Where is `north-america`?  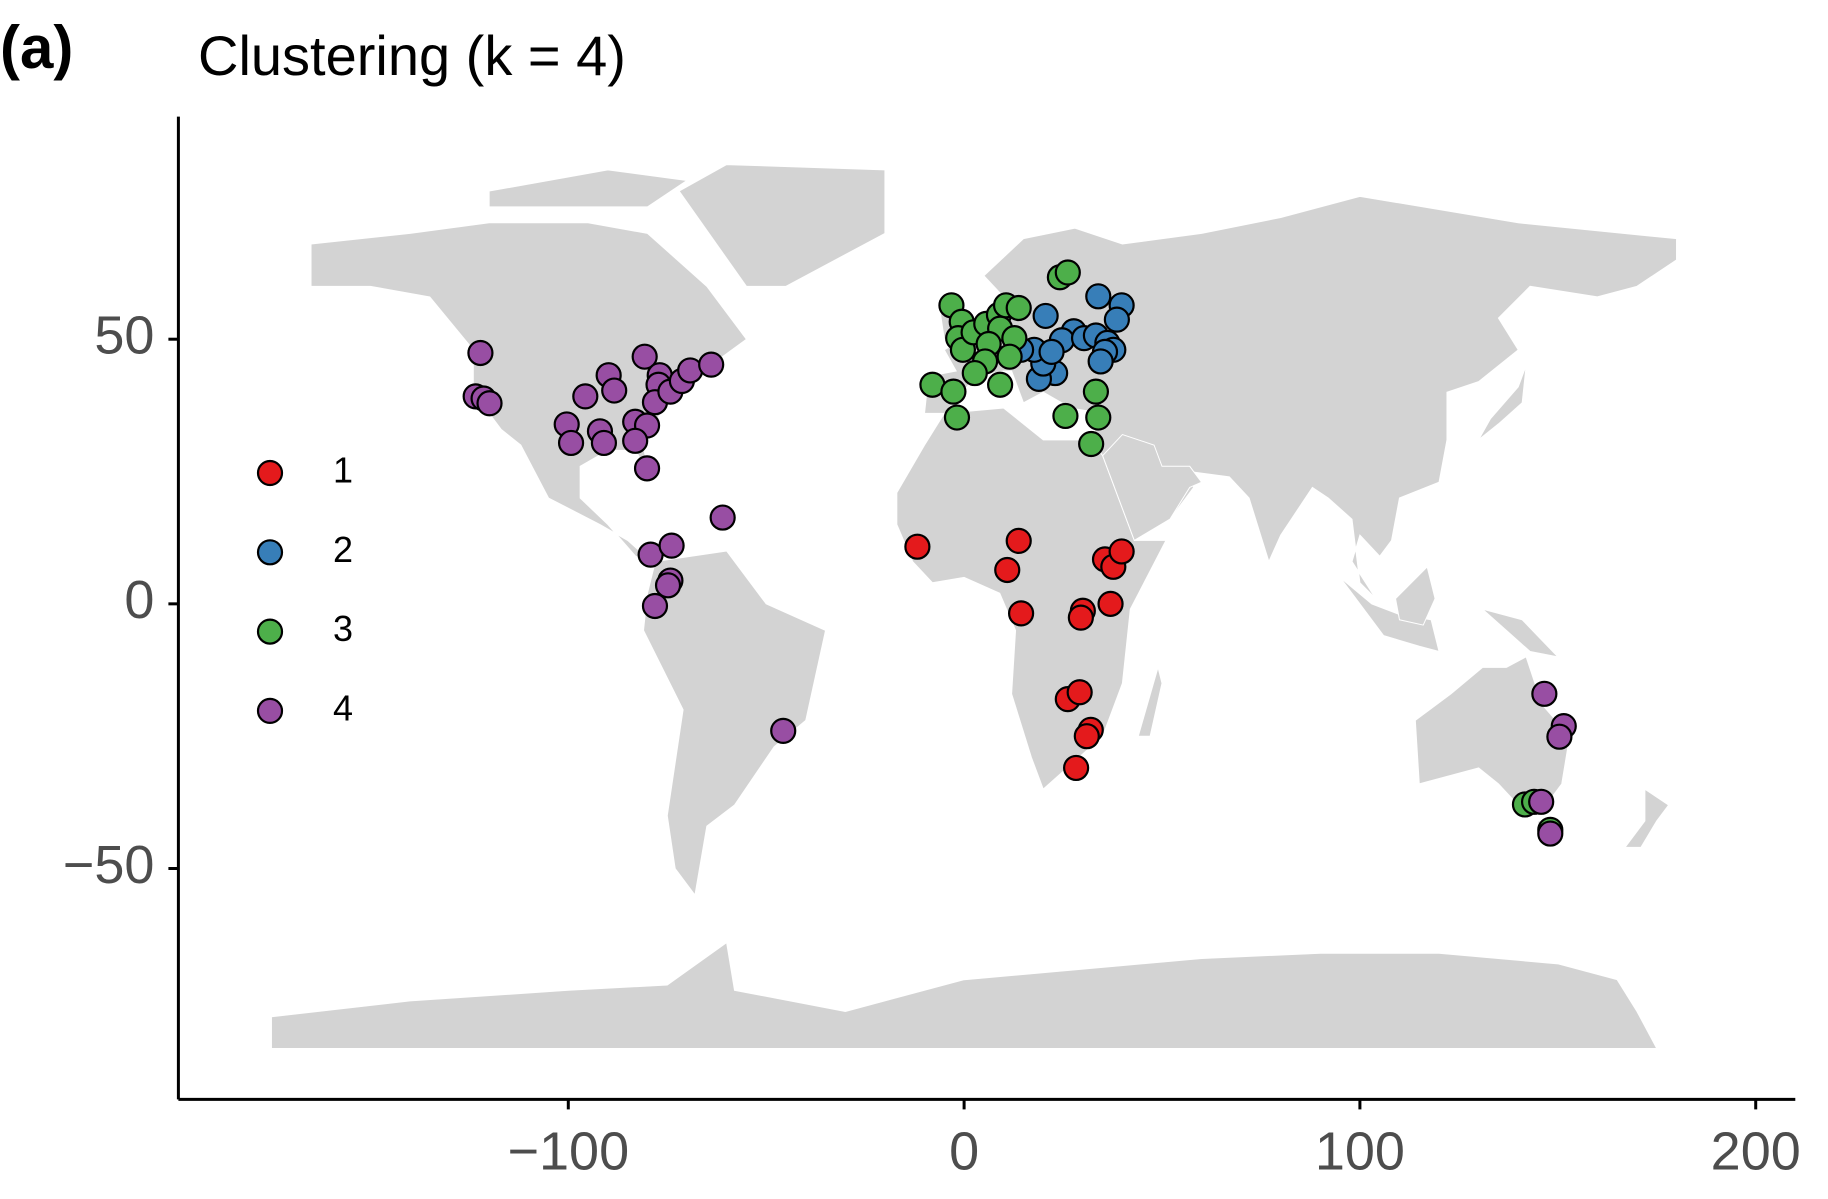
north-america is located at coordinates (528, 392).